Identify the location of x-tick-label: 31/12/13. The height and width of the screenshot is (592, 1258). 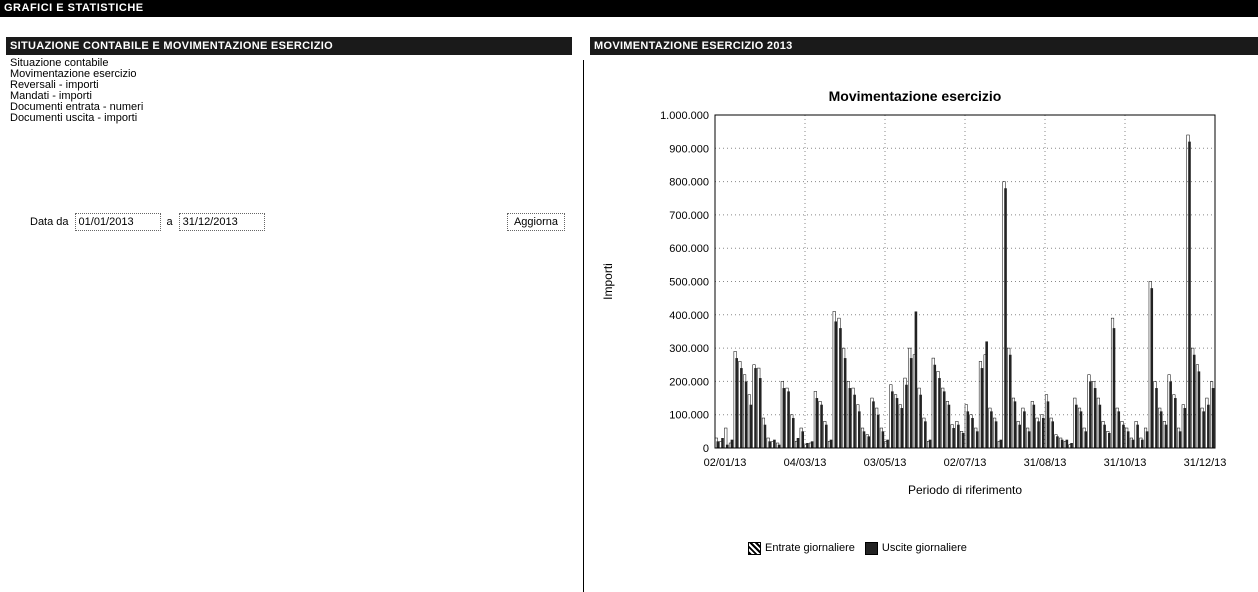
(1205, 463).